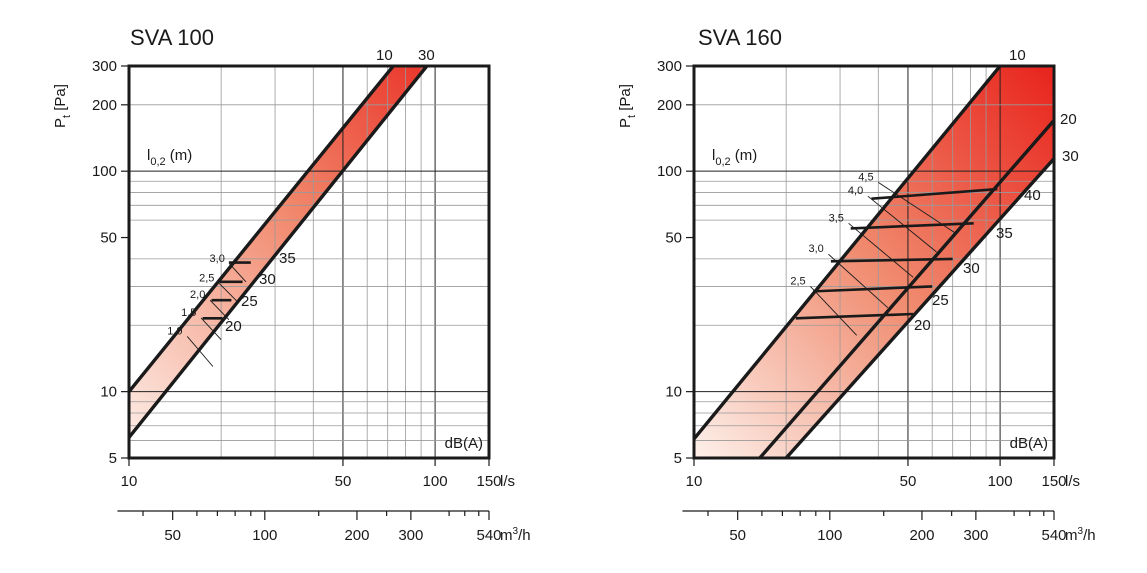  What do you see at coordinates (172, 37) in the screenshot?
I see `chart-title: SVA 100` at bounding box center [172, 37].